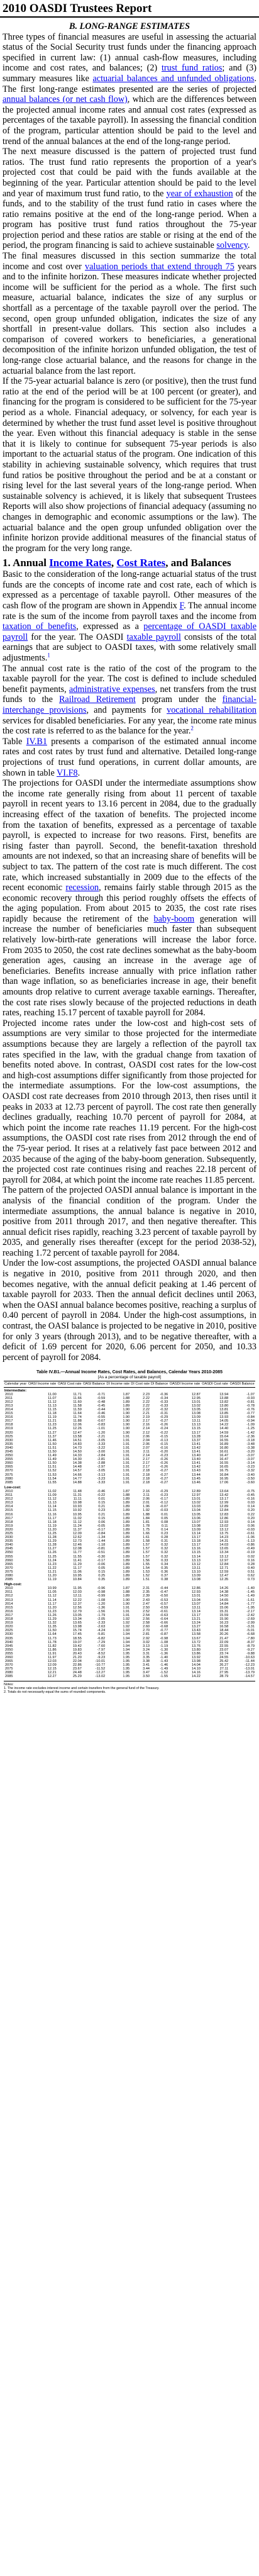 The height and width of the screenshot is (2576, 259). I want to click on glossary-link: taxable payroll, so click(154, 637).